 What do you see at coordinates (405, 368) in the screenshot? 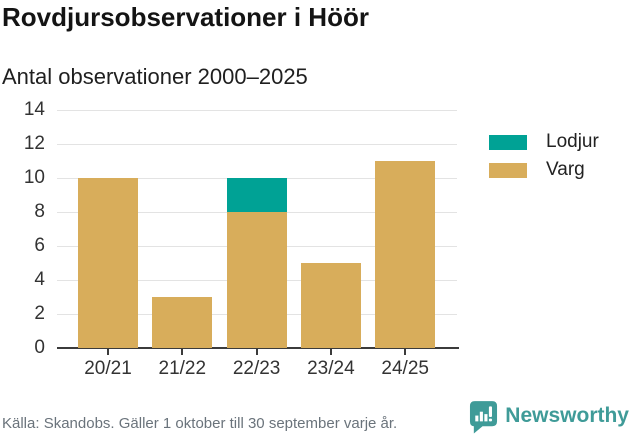
I see `x-axis-tick-label: 24/25` at bounding box center [405, 368].